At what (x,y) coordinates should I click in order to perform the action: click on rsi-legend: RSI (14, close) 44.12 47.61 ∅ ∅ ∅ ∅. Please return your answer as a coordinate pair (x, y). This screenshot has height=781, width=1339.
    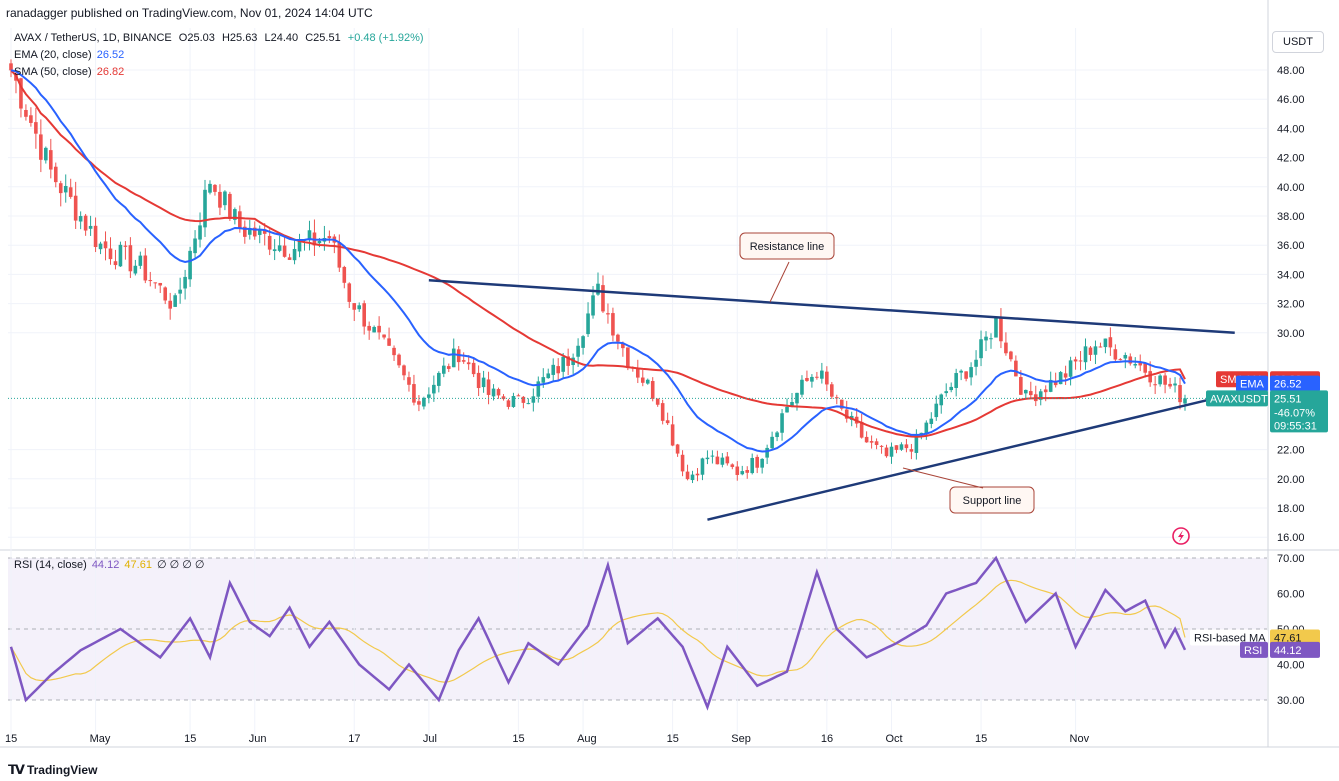
    Looking at the image, I should click on (109, 564).